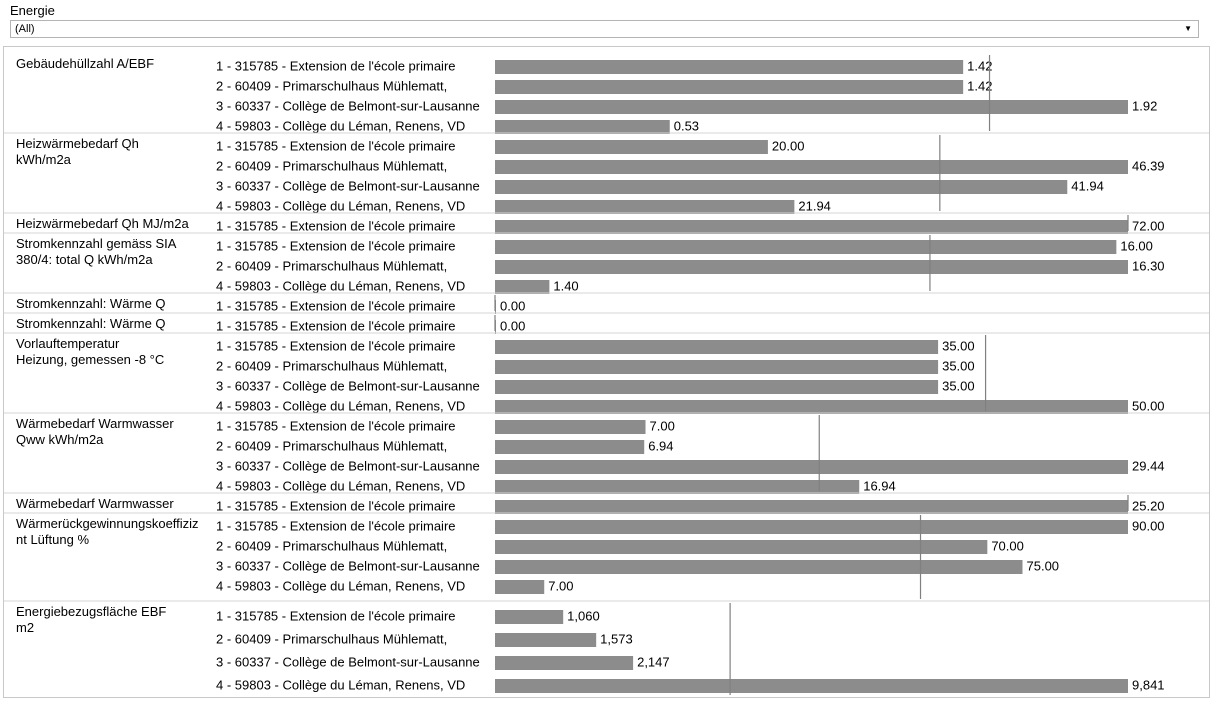  What do you see at coordinates (102, 223) in the screenshot?
I see `metric-label: Heizwärmebedarf Qh MJ/m2a` at bounding box center [102, 223].